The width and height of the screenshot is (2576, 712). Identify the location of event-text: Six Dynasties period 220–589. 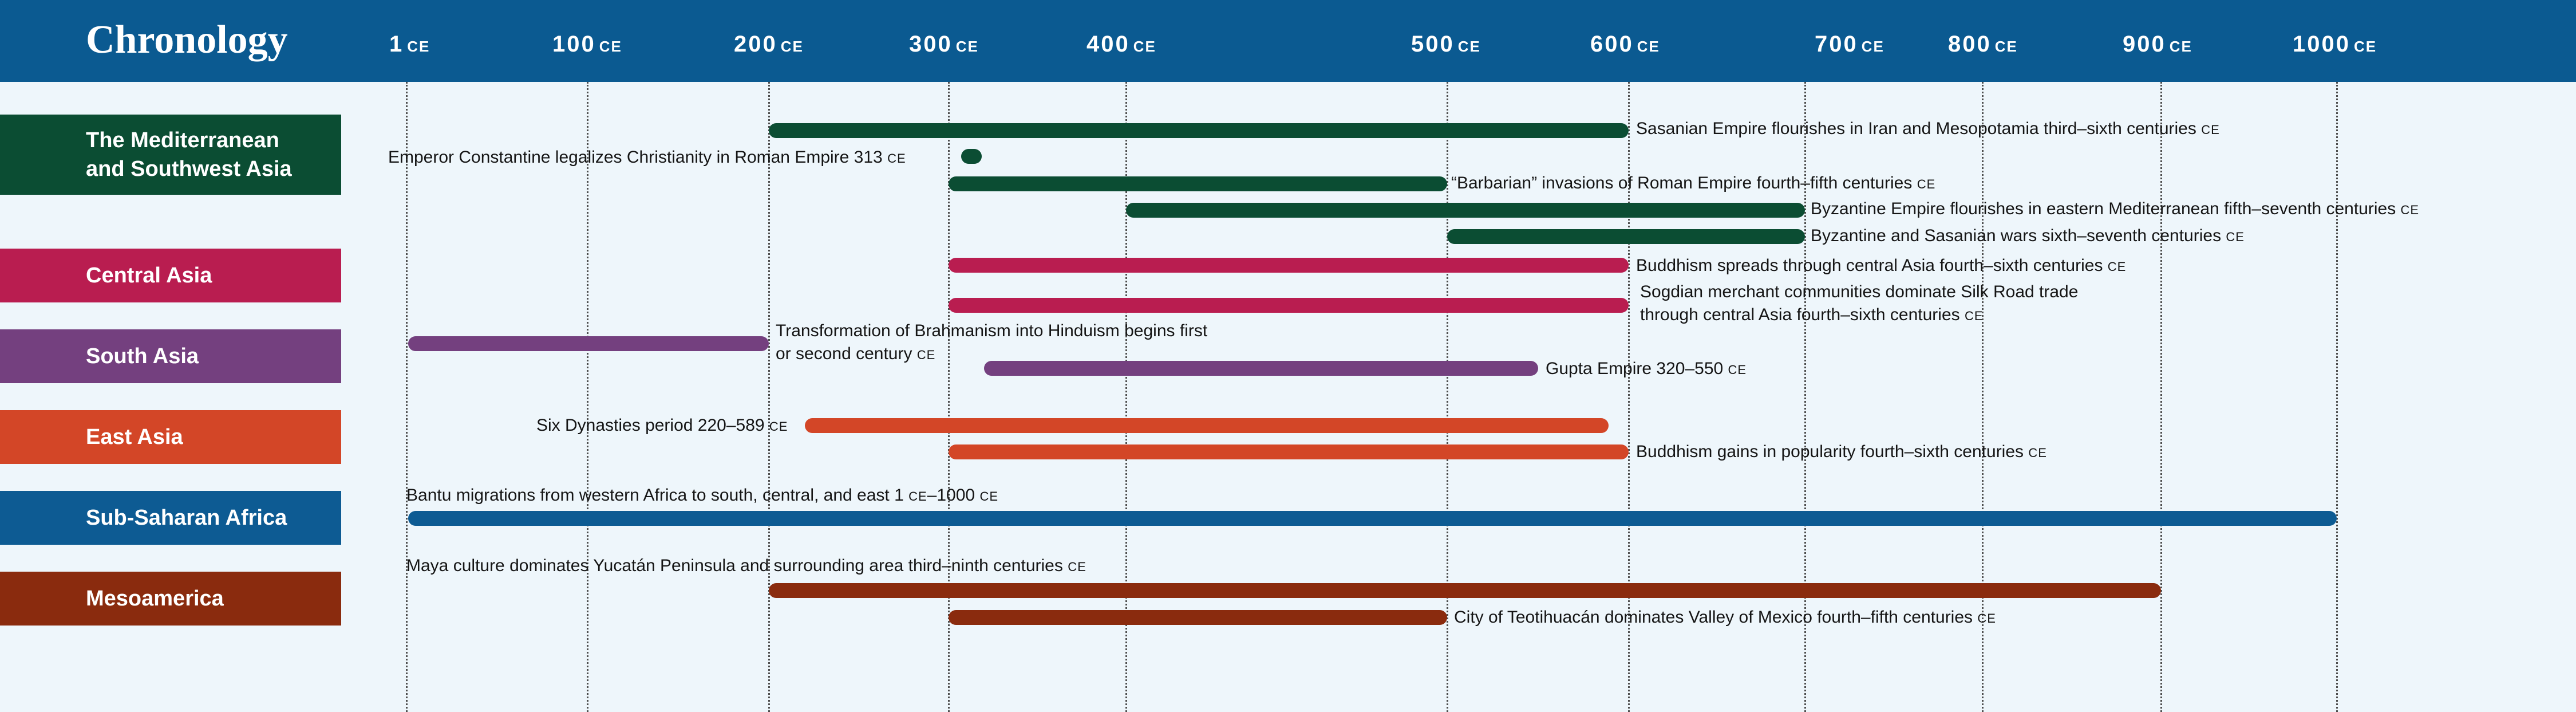
(652, 425).